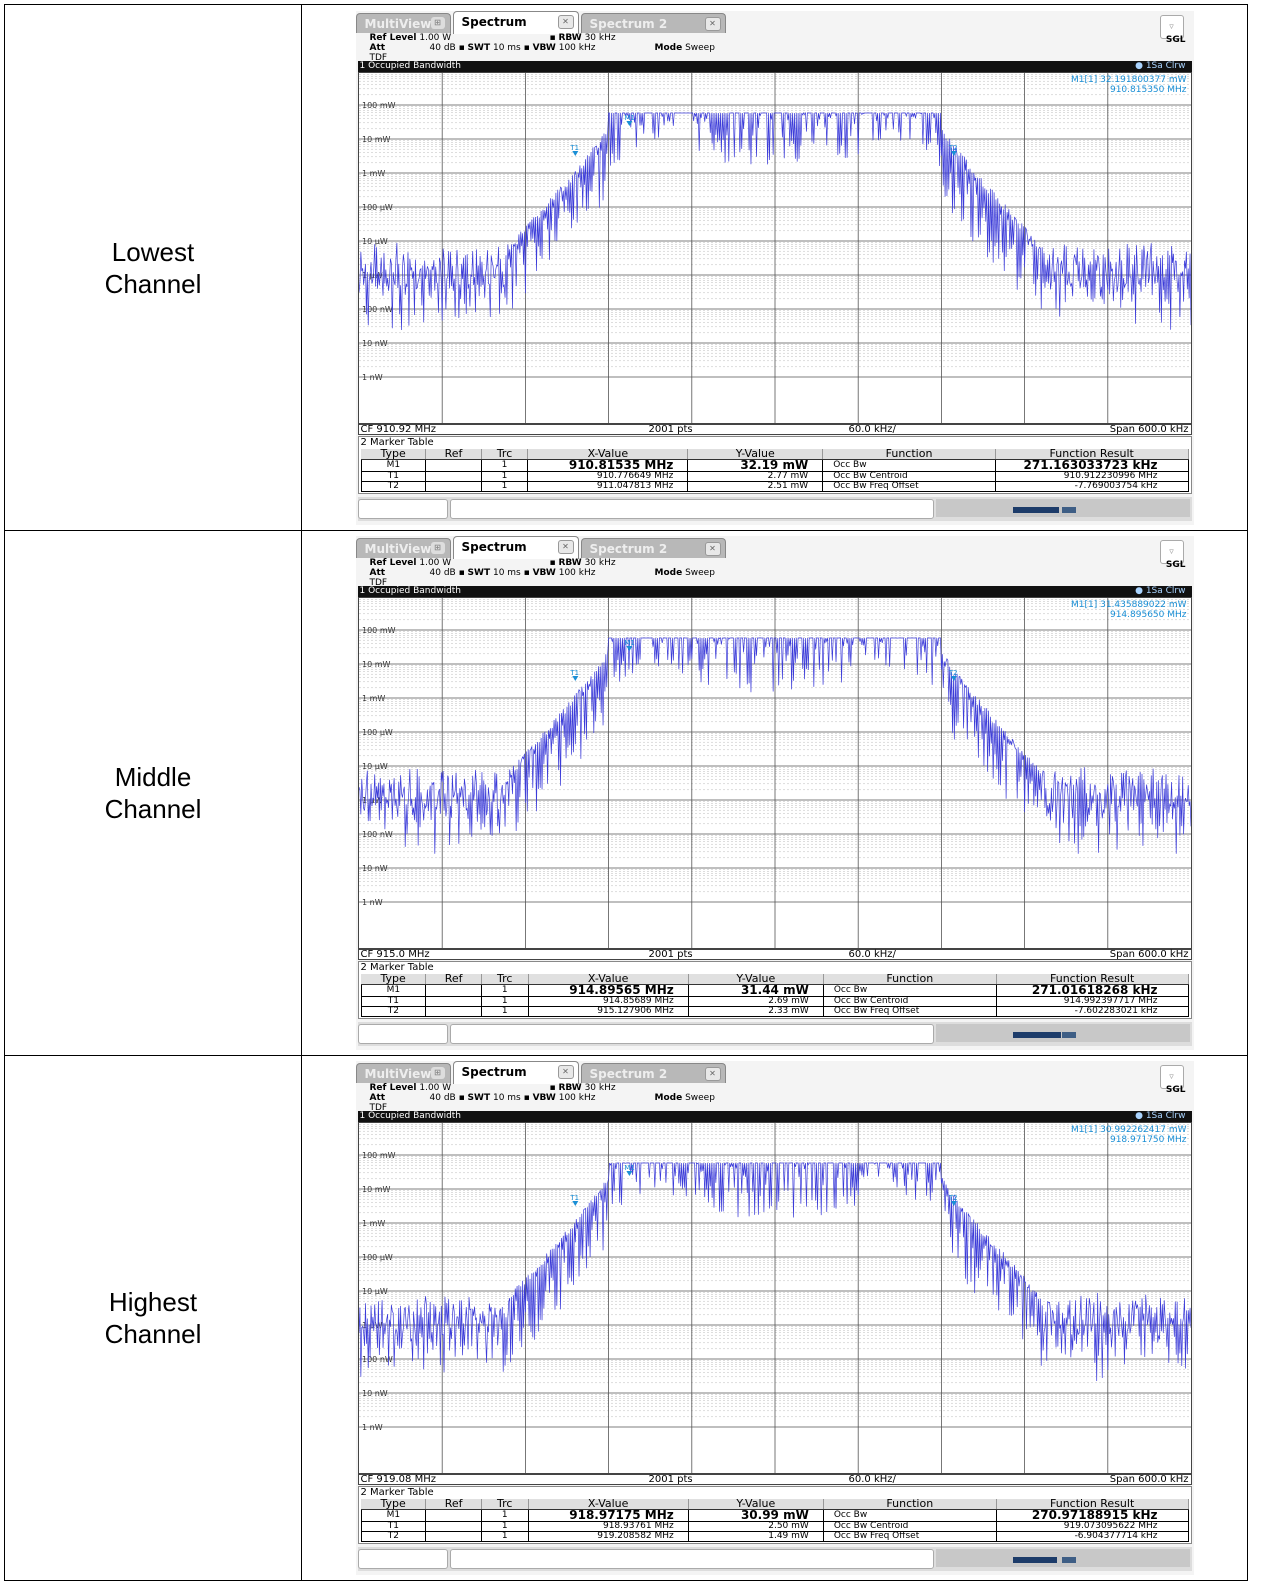 The image size is (1265, 1592). Describe the element at coordinates (397, 967) in the screenshot. I see `marker-table-title: 2 Marker Table` at that location.